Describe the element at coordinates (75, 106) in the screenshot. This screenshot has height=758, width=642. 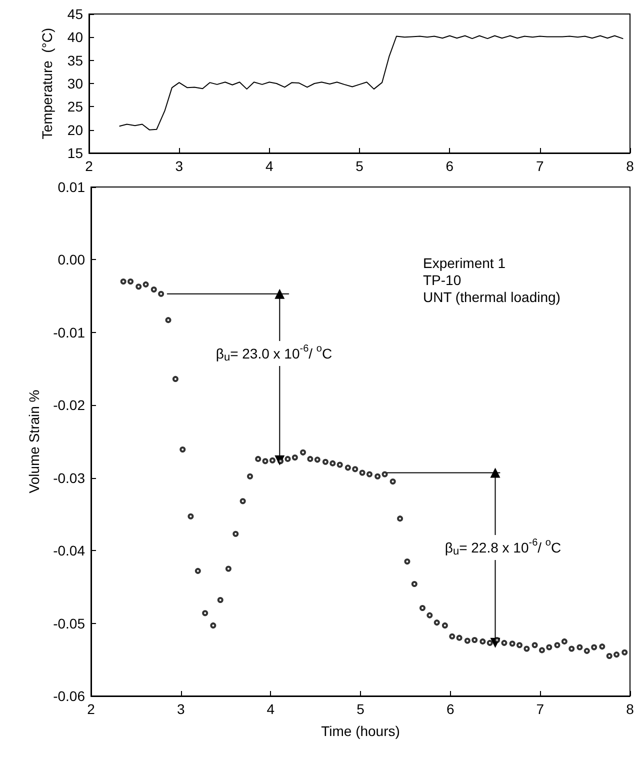
I see `y-tick-label: 25` at that location.